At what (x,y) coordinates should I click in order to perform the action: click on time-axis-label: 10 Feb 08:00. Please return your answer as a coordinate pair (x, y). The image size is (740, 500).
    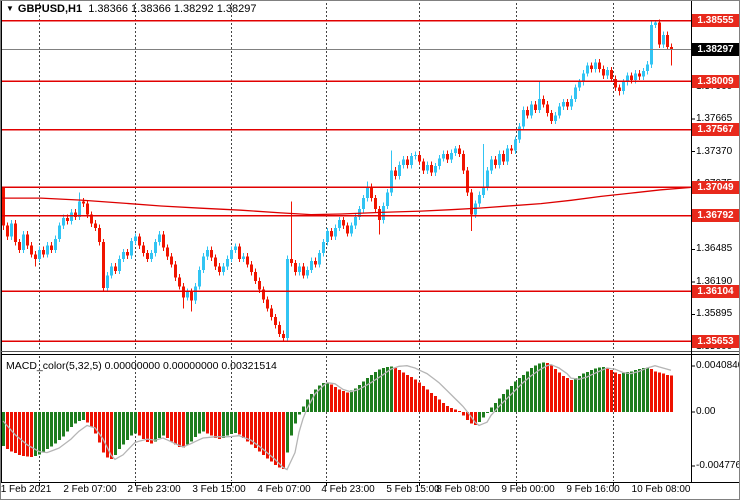
    Looking at the image, I should click on (661, 489).